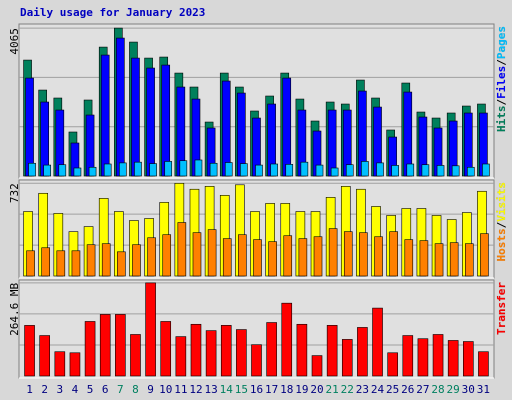  I want to click on x-tick-label: 7, so click(120, 389).